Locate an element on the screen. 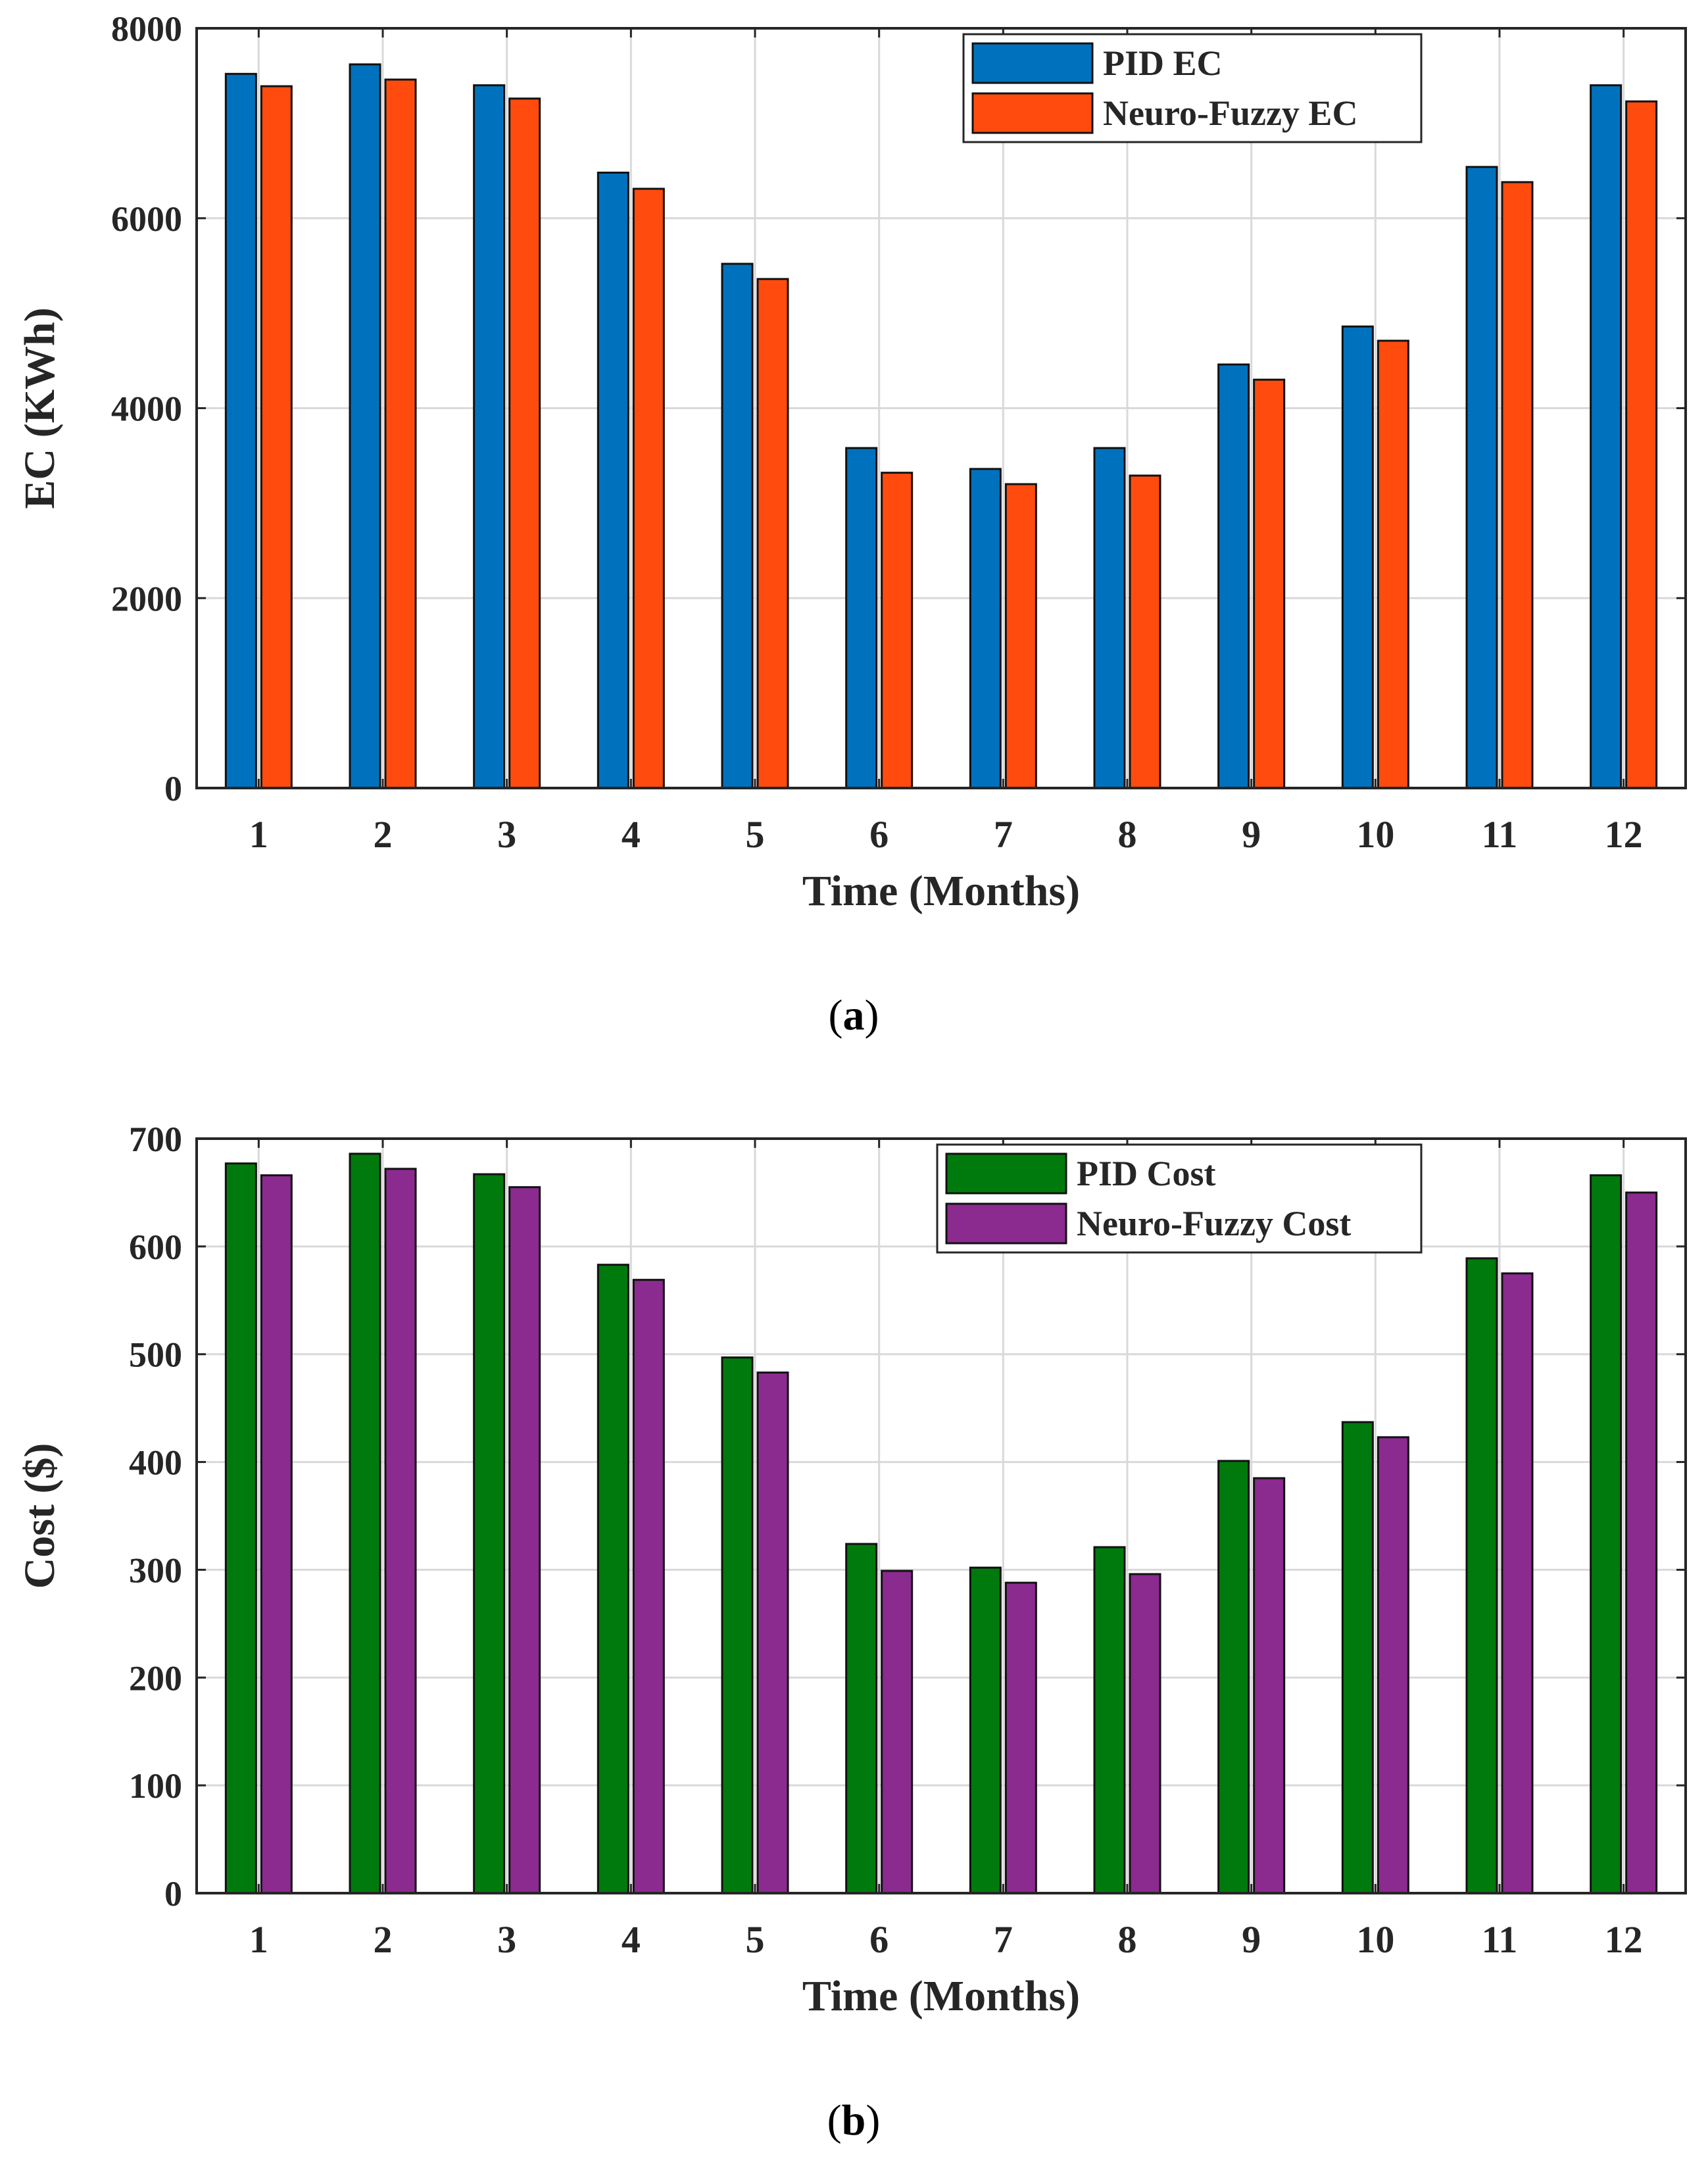  y-tick-label: 6000 is located at coordinates (146, 219).